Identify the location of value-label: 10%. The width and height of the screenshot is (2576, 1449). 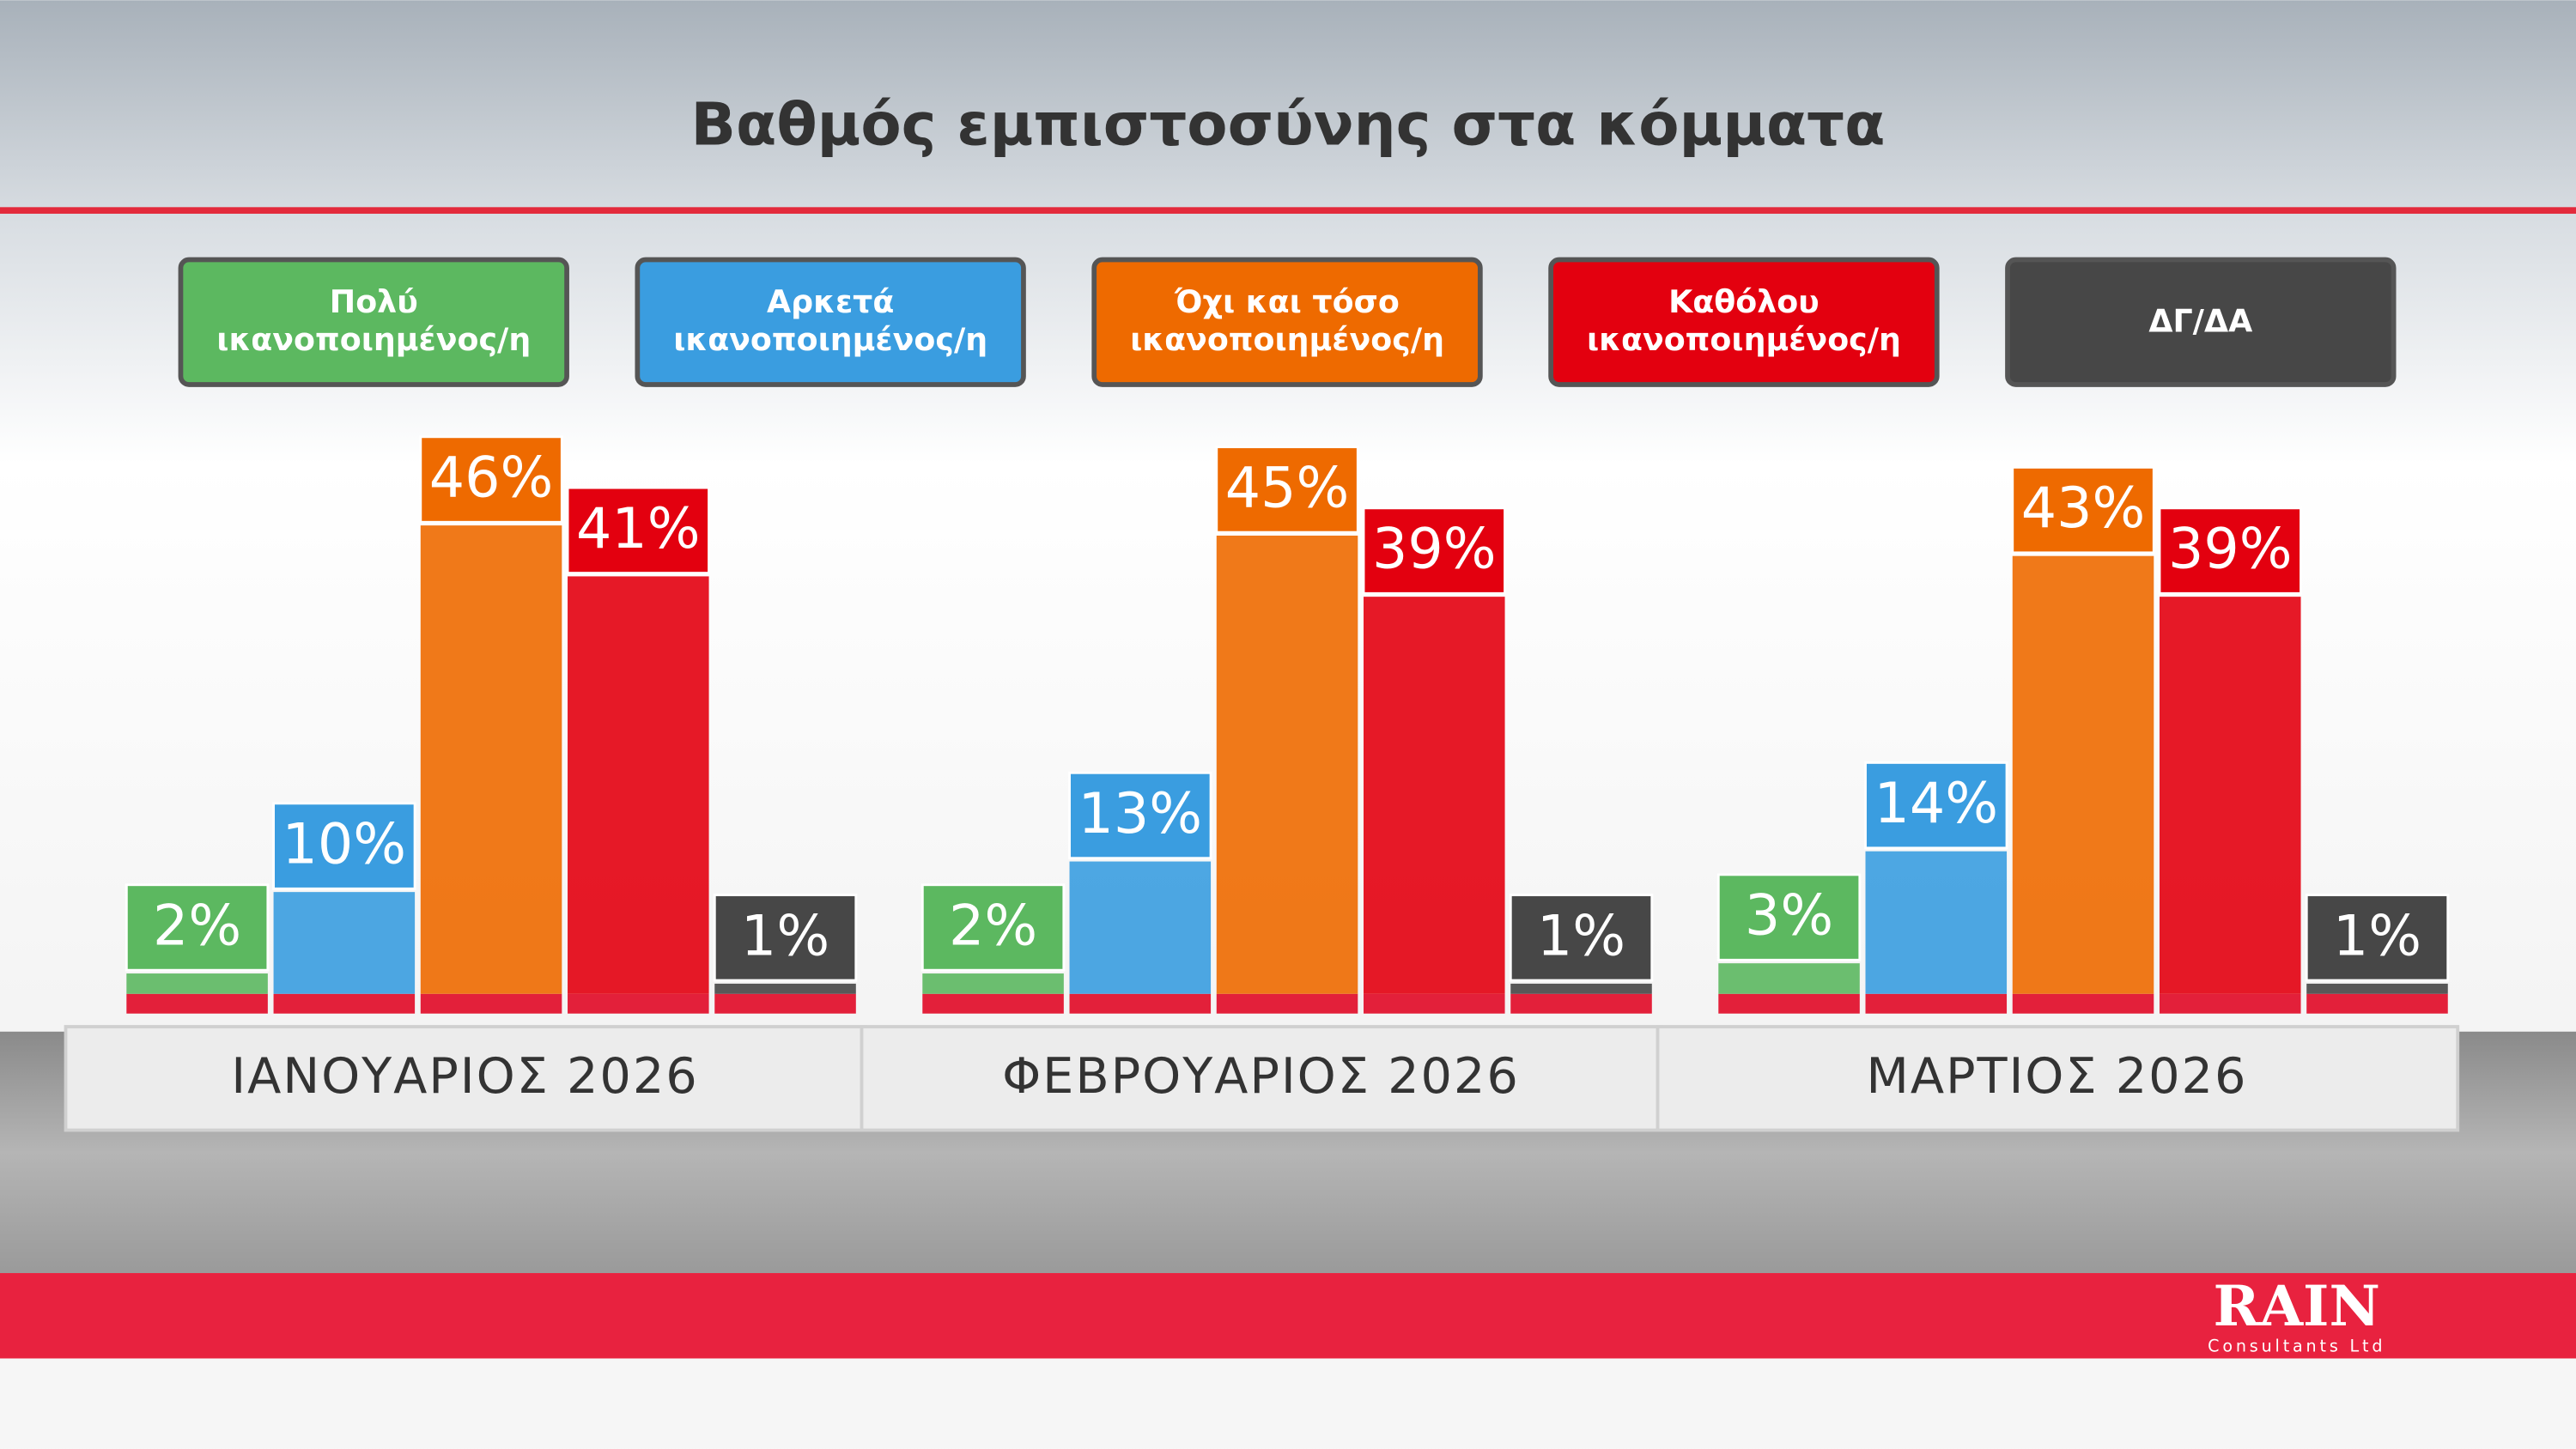
(345, 845).